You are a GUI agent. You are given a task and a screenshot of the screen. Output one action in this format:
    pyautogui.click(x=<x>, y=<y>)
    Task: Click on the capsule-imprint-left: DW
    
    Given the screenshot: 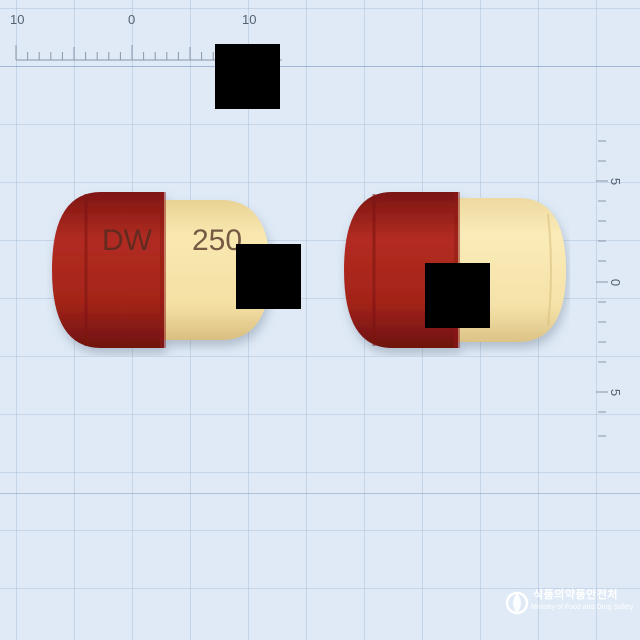 What is the action you would take?
    pyautogui.click(x=127, y=240)
    